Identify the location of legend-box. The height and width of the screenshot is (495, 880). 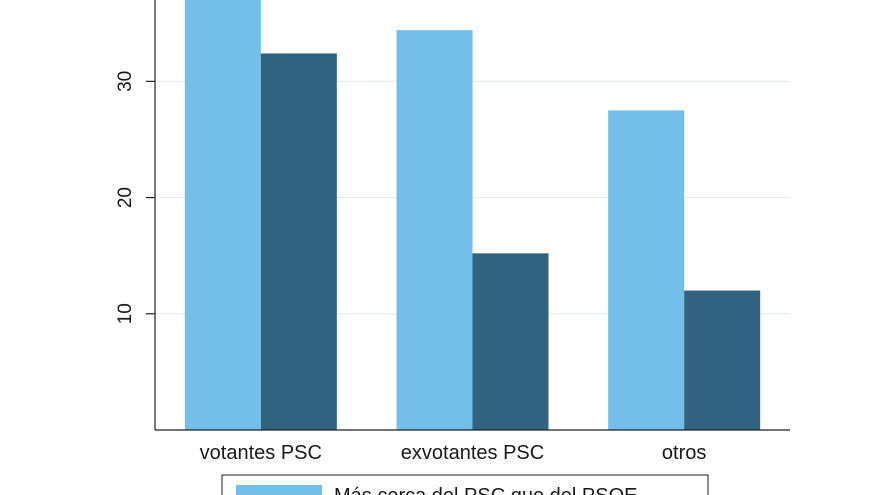
(465, 484).